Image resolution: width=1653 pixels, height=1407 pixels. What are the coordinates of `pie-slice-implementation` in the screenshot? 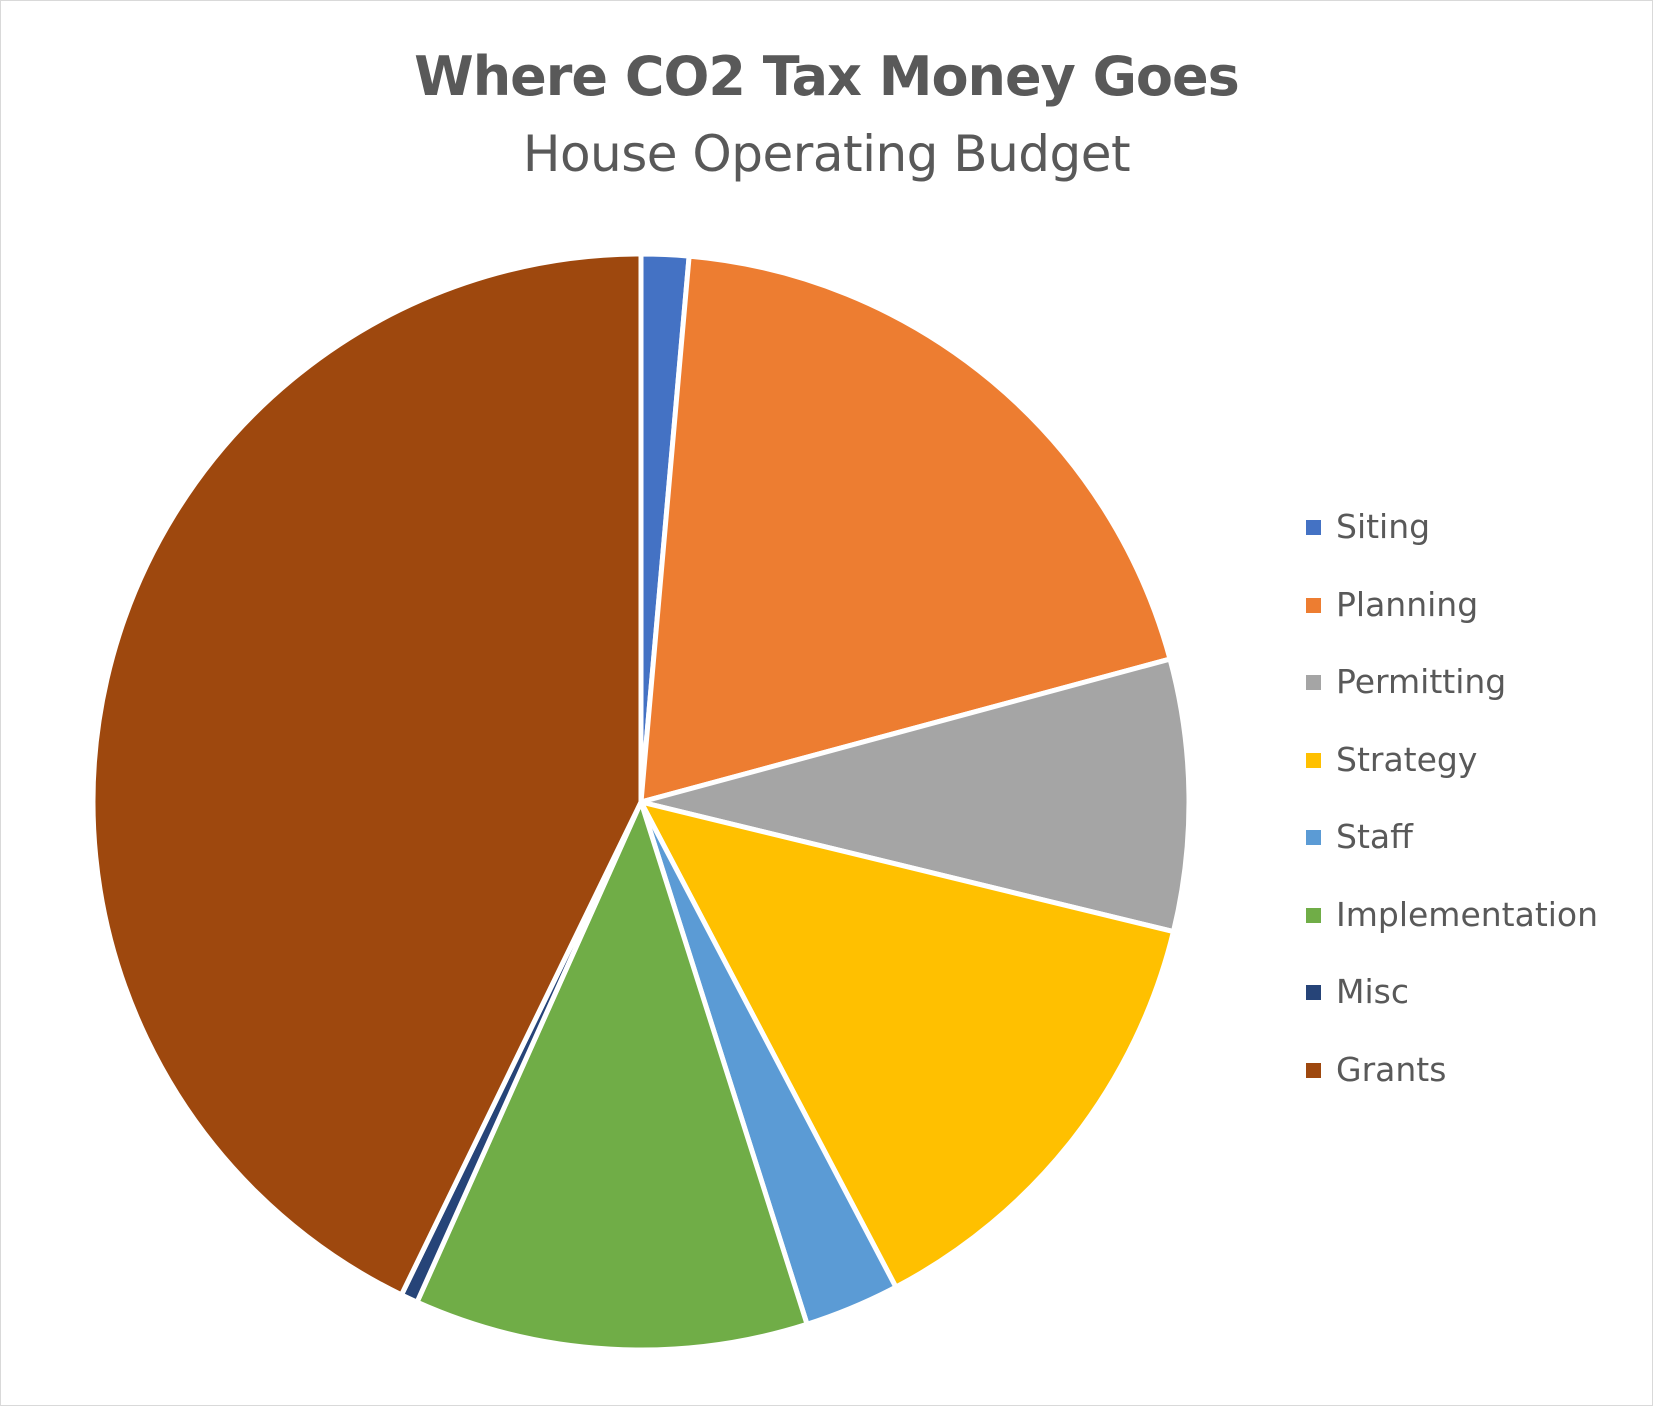 It's located at (612, 1076).